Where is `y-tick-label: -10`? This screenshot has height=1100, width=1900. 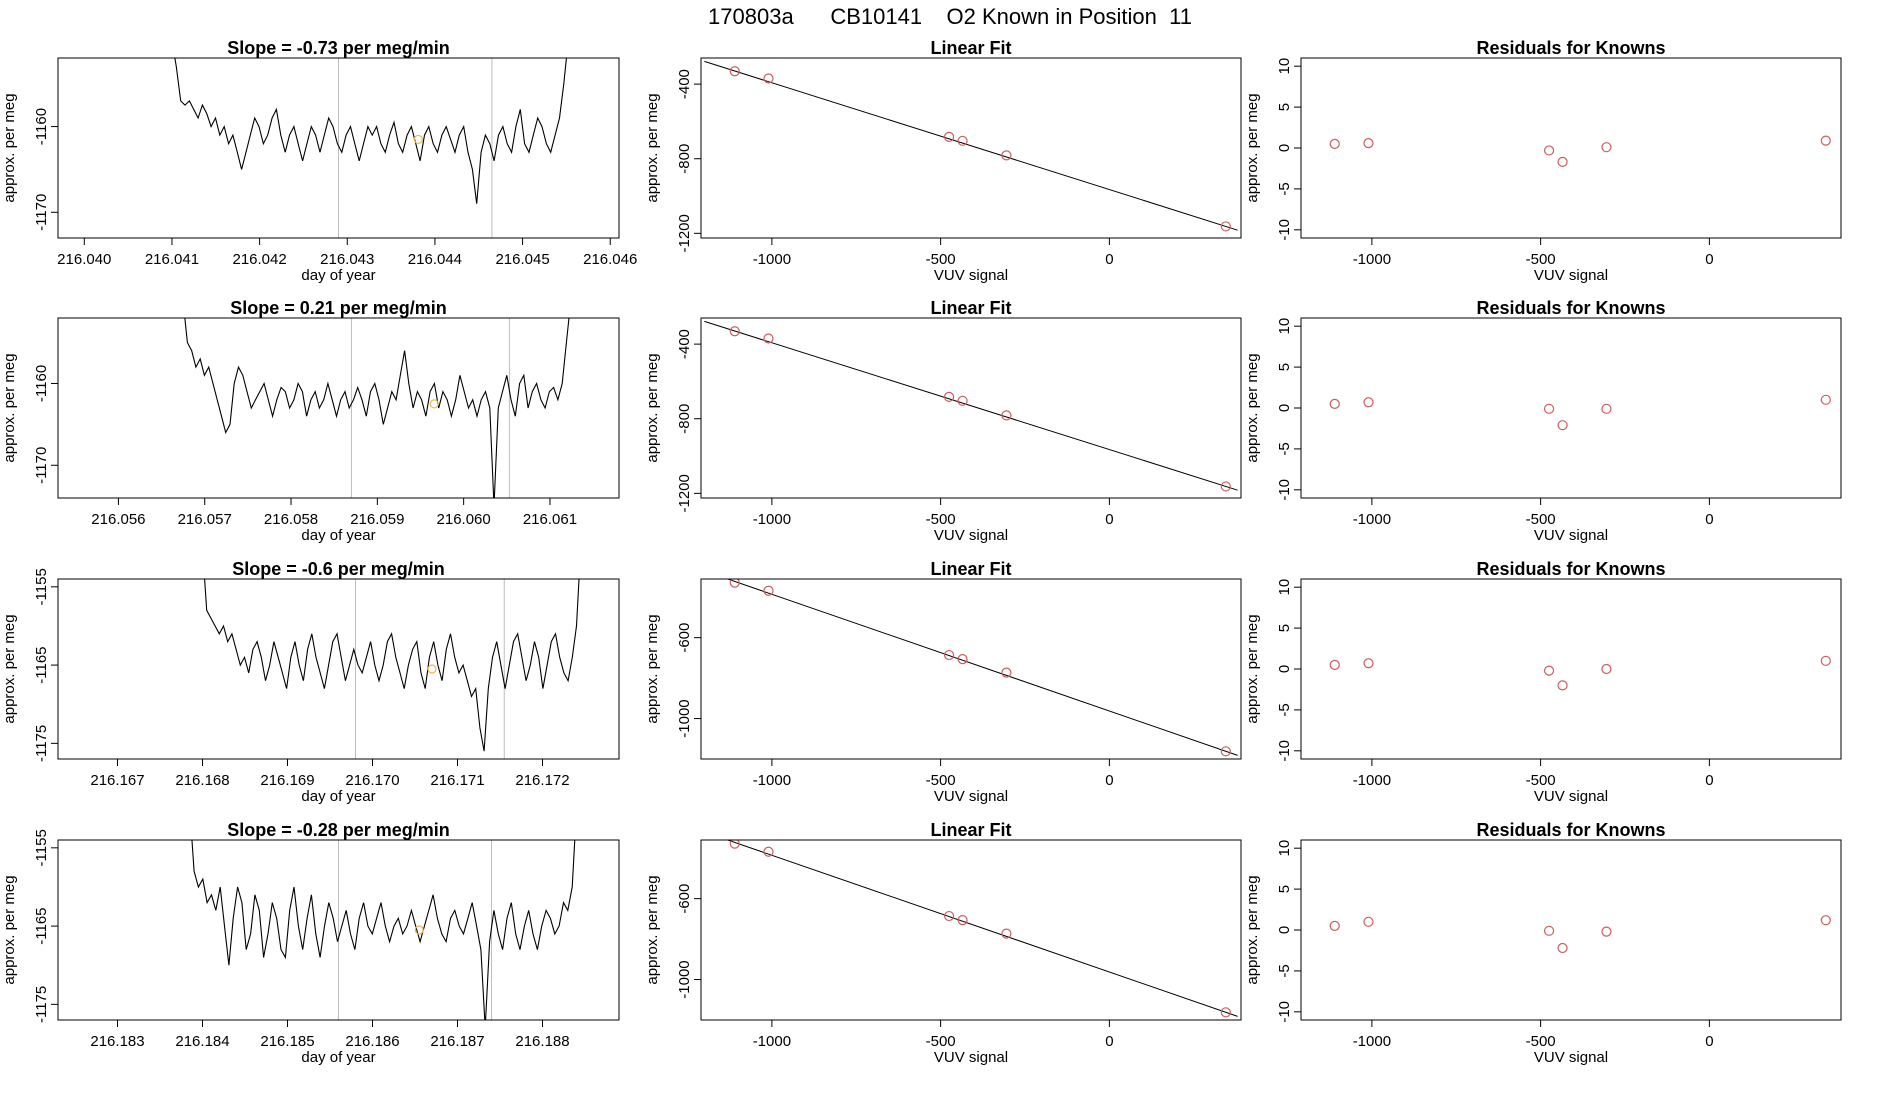
y-tick-label: -10 is located at coordinates (1284, 1012).